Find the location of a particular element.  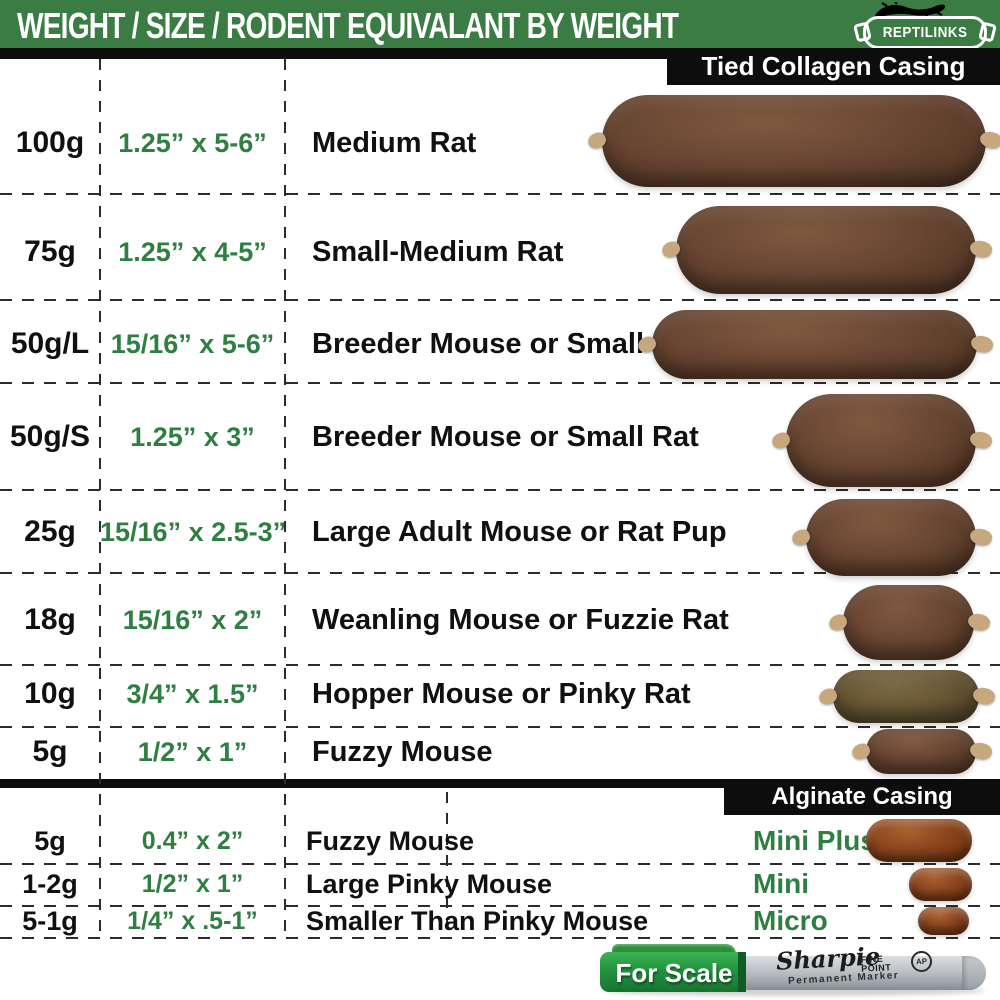

capsule-image-micro is located at coordinates (943, 921).